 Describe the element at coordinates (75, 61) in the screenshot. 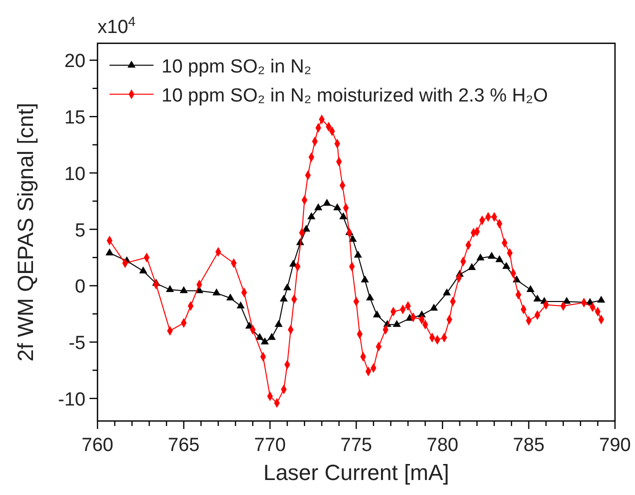

I see `y-tick-label: 20` at that location.